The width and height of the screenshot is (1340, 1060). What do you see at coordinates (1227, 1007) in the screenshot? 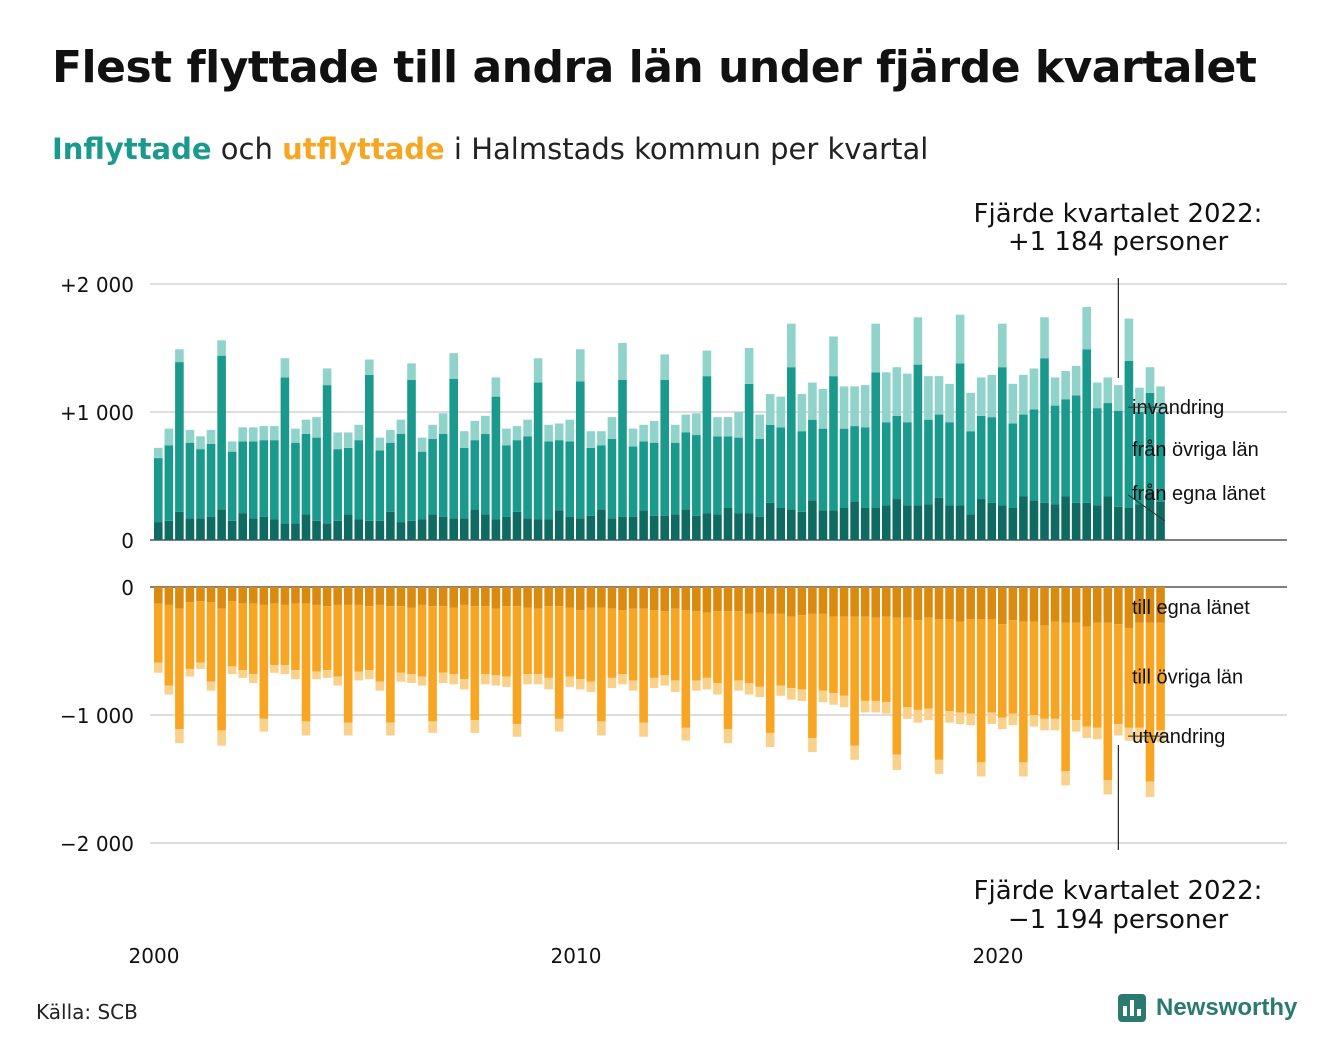
I see `logo-text: Newsworthy` at bounding box center [1227, 1007].